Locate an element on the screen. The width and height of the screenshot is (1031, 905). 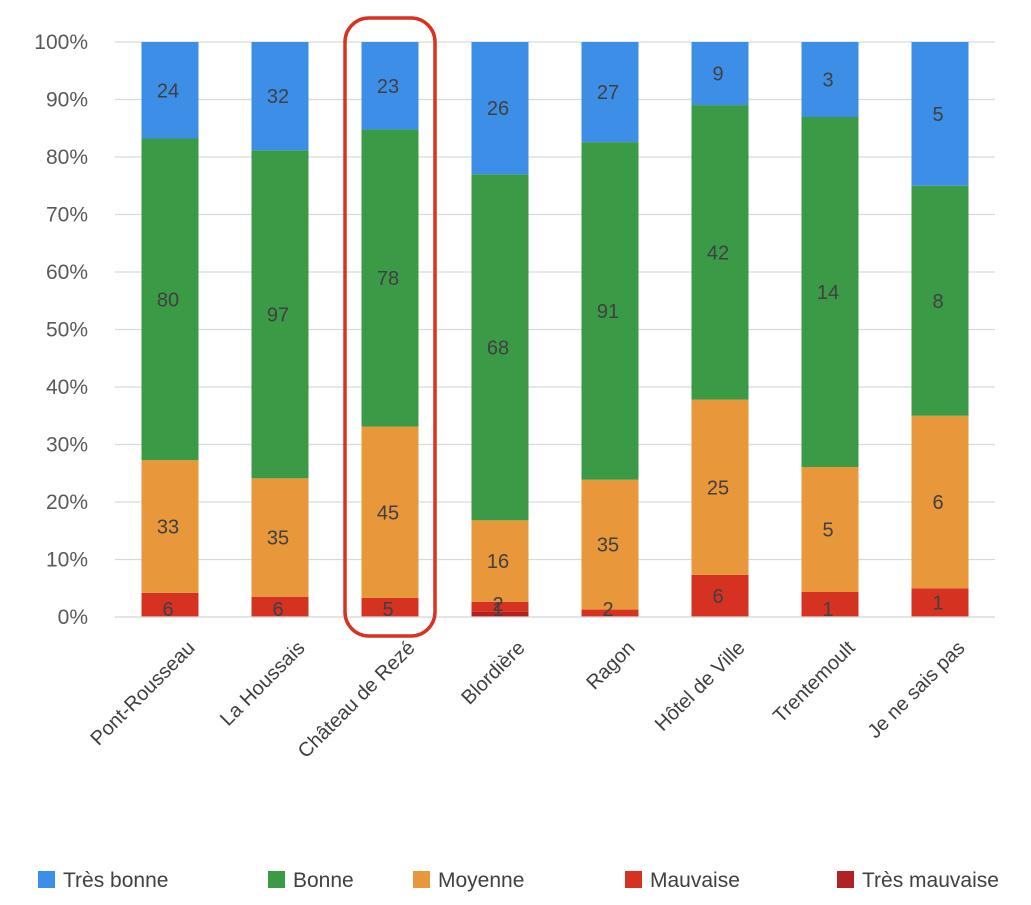
data-label: 14 is located at coordinates (828, 293).